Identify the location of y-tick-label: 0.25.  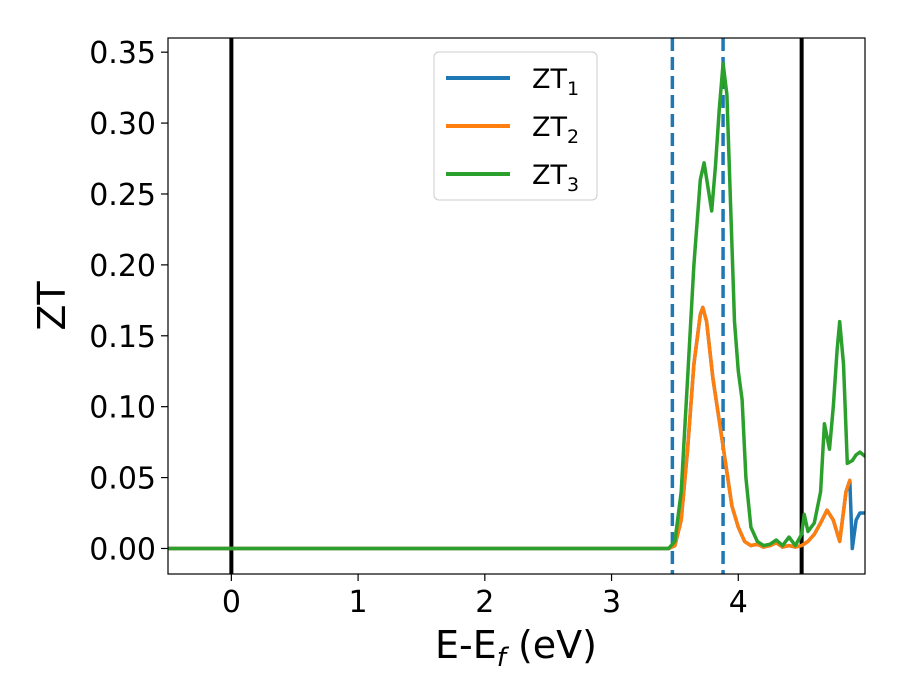
(122, 195).